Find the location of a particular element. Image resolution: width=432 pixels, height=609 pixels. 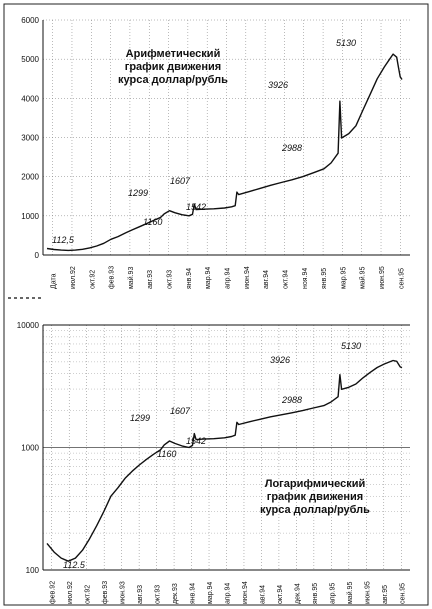

annotation-3926-1: 3926 is located at coordinates (278, 85).